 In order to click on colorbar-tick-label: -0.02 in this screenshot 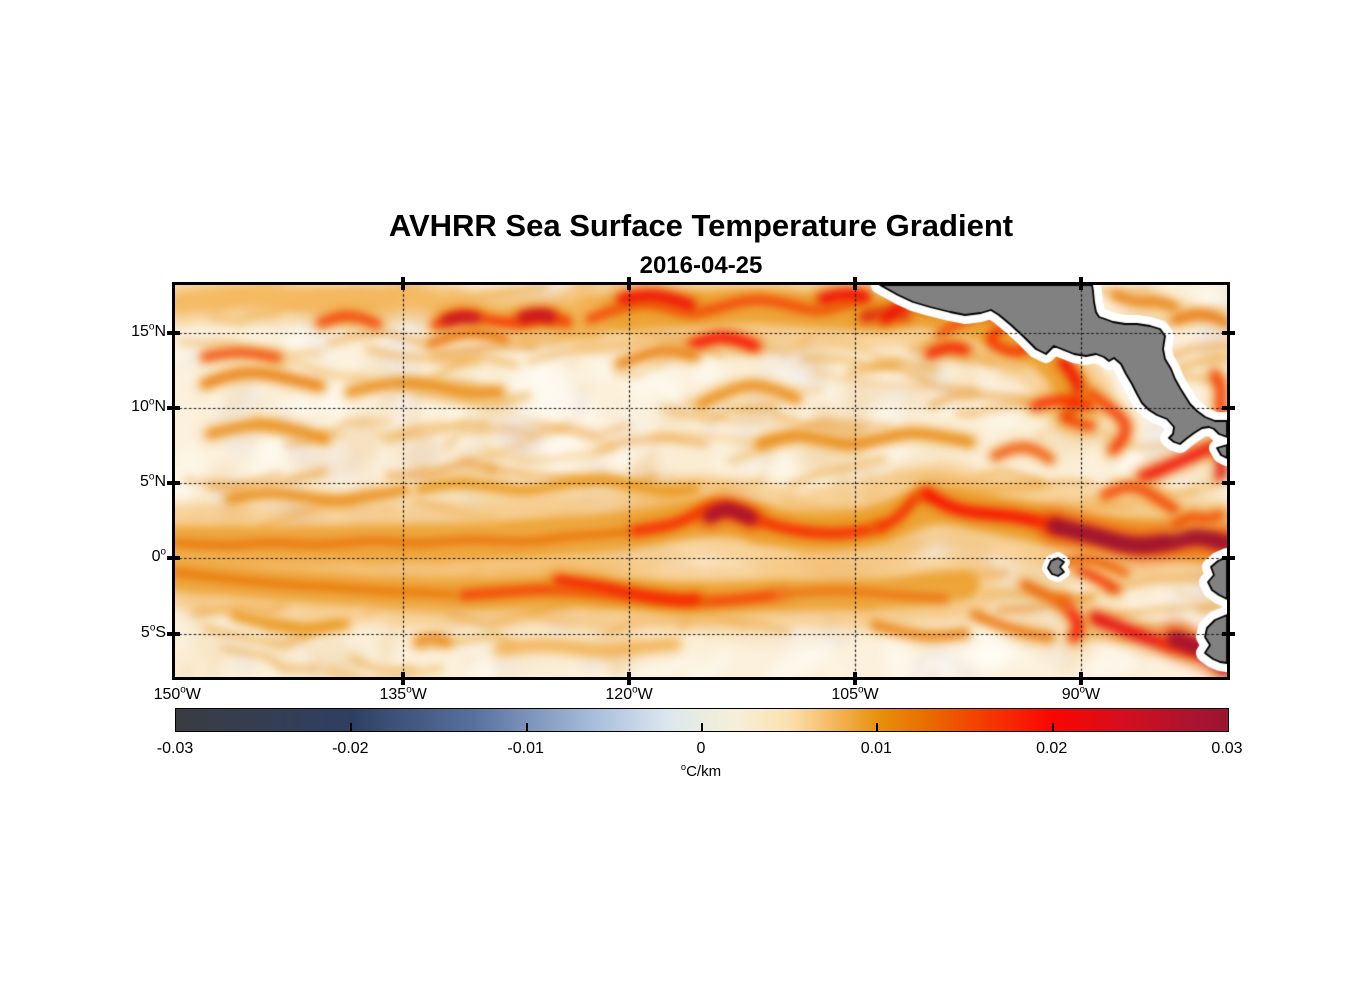, I will do `click(350, 748)`.